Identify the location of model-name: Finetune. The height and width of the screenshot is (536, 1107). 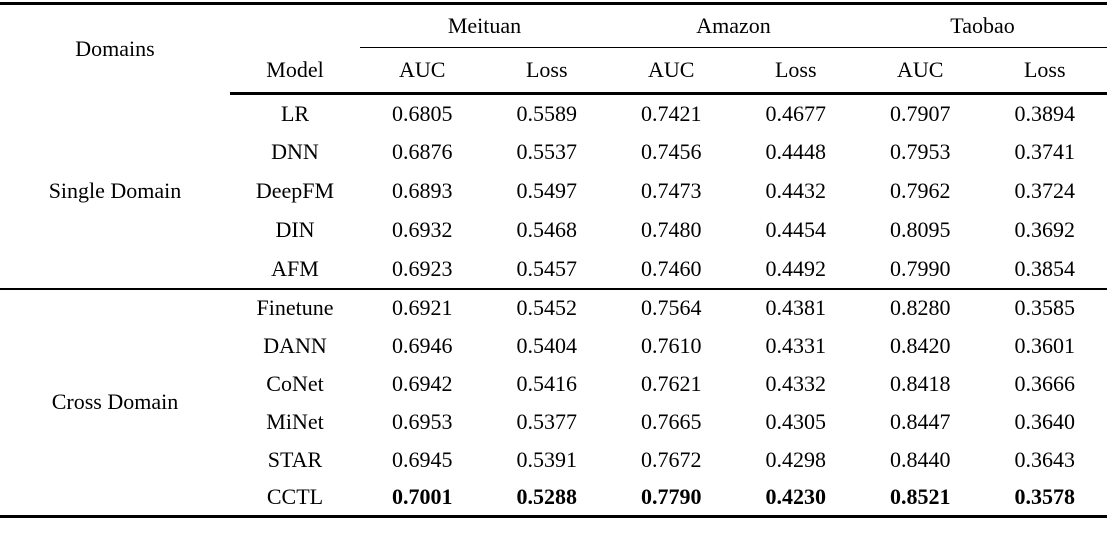
(295, 307).